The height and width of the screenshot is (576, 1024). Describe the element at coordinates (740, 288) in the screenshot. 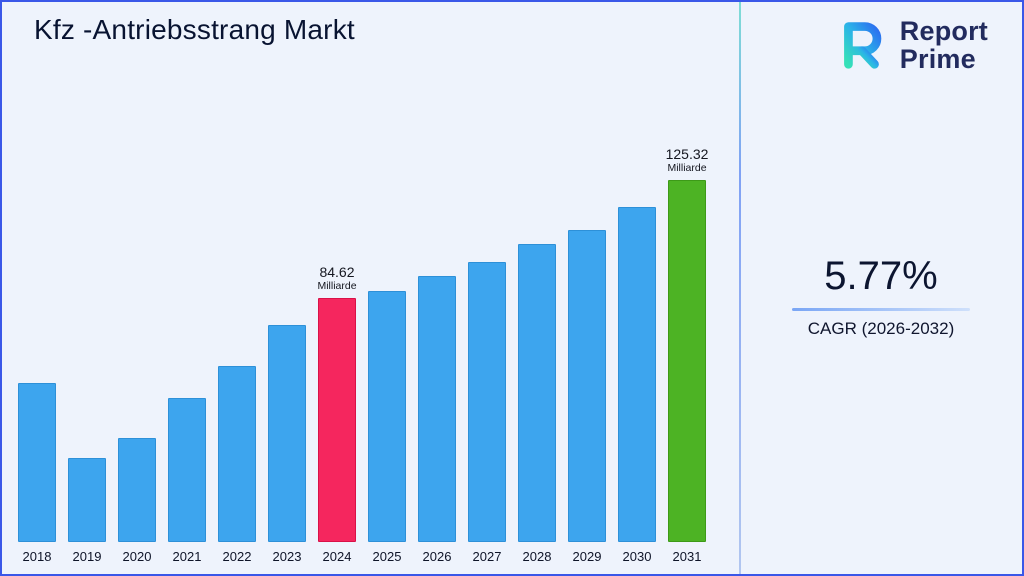

I see `vertical-divider` at that location.